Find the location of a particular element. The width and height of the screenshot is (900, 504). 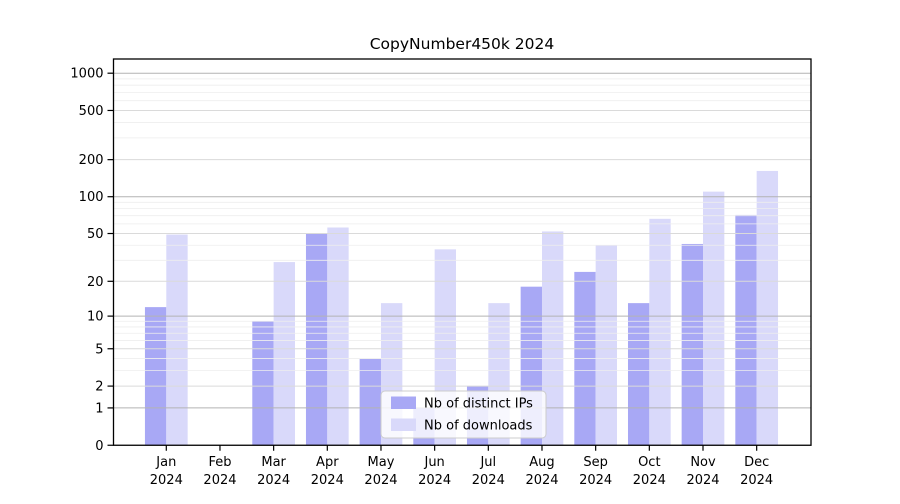

x-tick-label-month: Jun is located at coordinates (433, 462).